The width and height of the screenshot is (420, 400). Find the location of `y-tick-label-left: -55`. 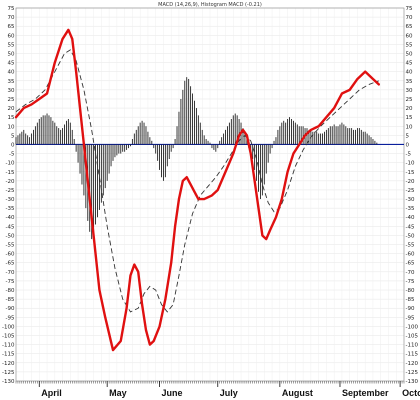

y-tick-label-left: -55 is located at coordinates (10, 246).